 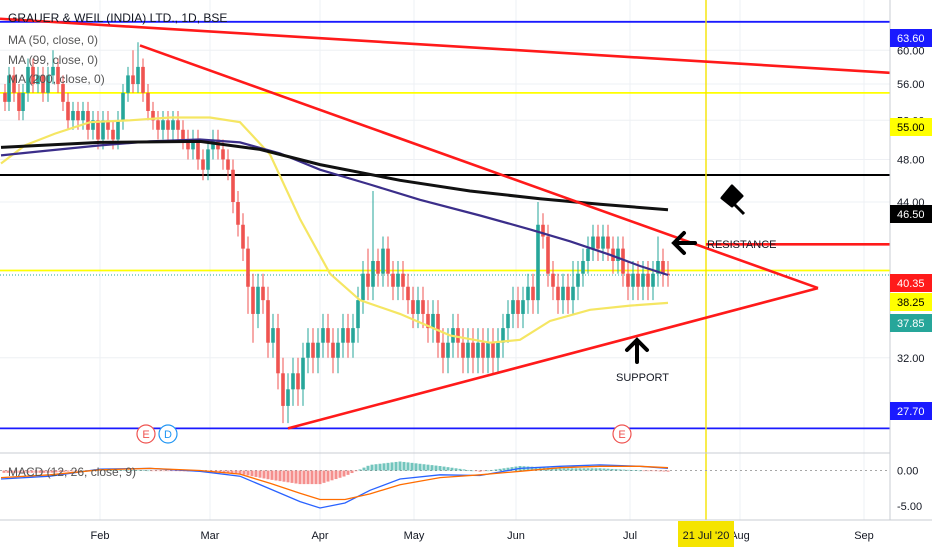 What do you see at coordinates (622, 434) in the screenshot?
I see `event-marker-icon` at bounding box center [622, 434].